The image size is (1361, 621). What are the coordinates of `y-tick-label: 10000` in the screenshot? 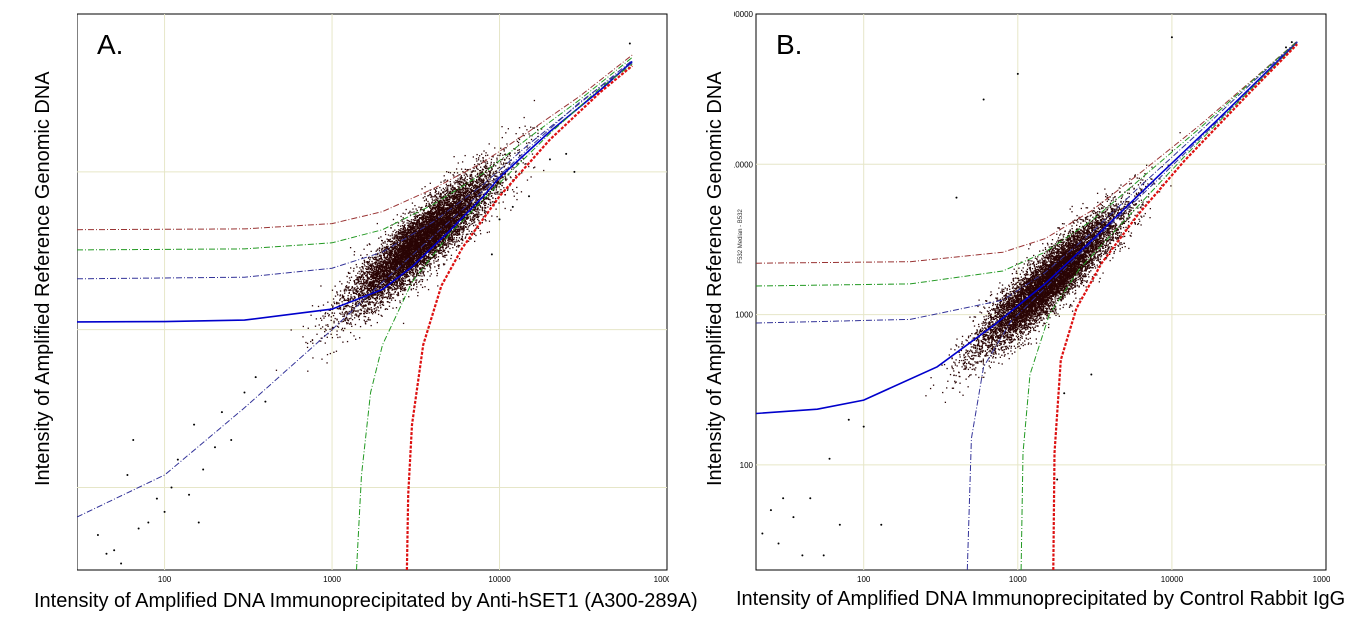 It's located at (744, 164).